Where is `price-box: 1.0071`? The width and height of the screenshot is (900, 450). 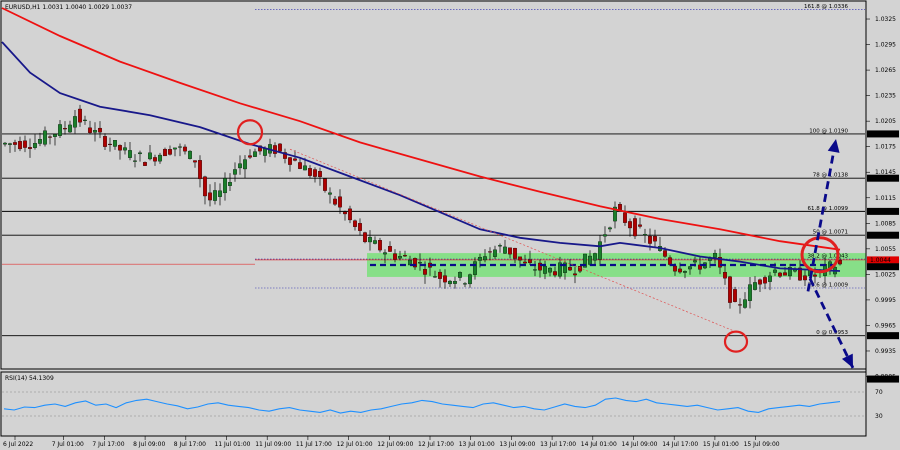
price-box: 1.0071 is located at coordinates (883, 235).